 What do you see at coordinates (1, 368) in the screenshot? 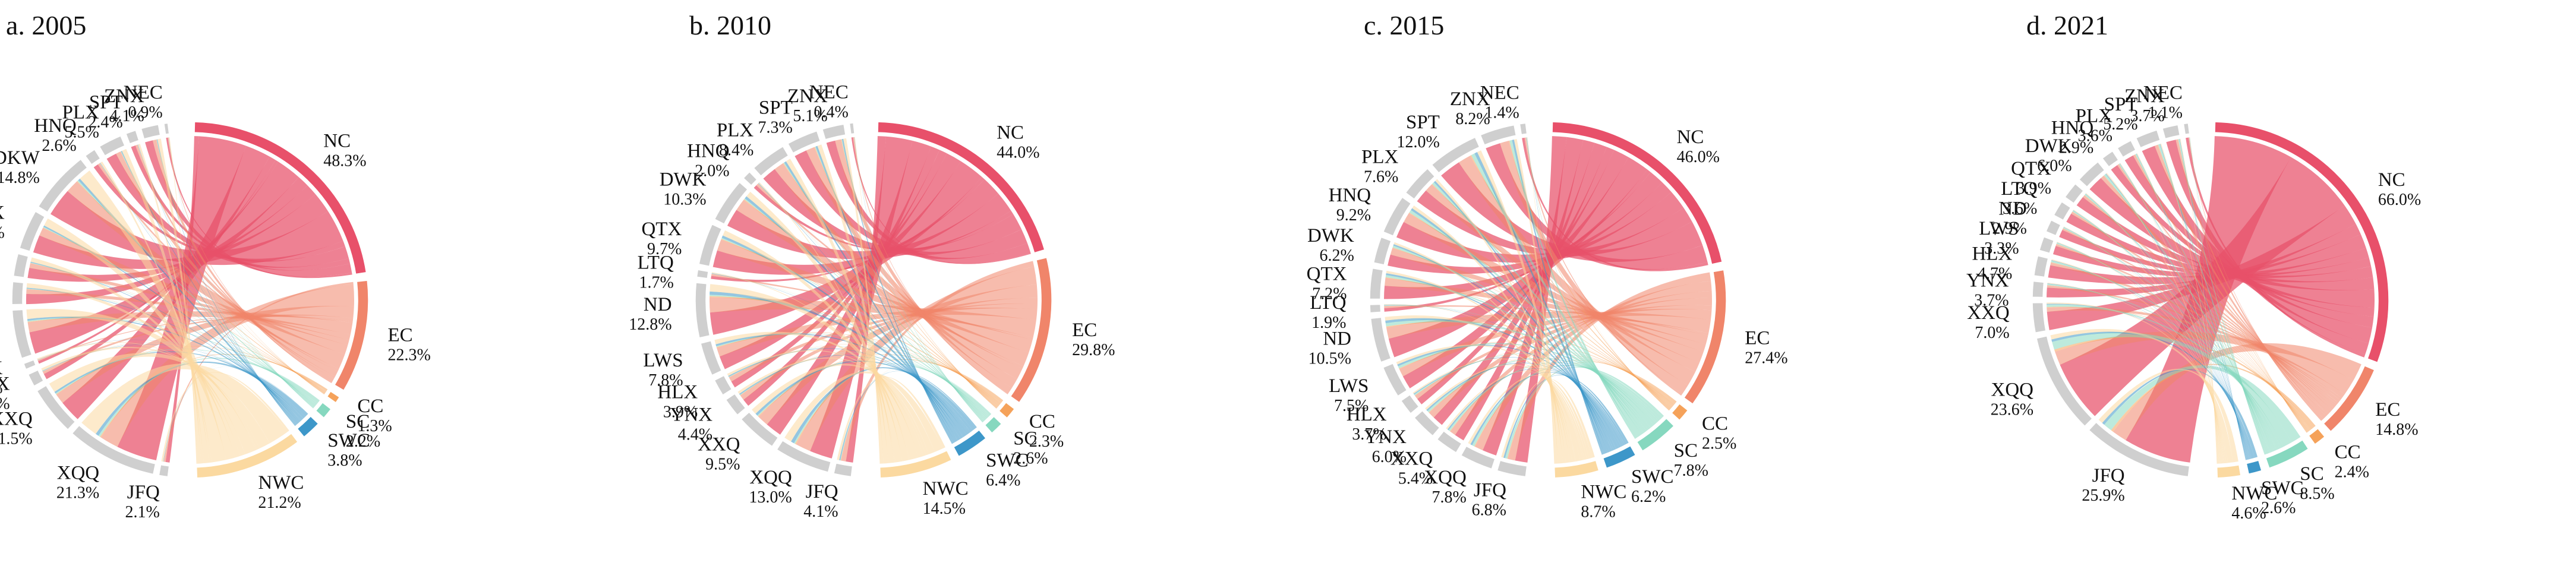
I see `label-hlx: HLX` at bounding box center [1, 368].